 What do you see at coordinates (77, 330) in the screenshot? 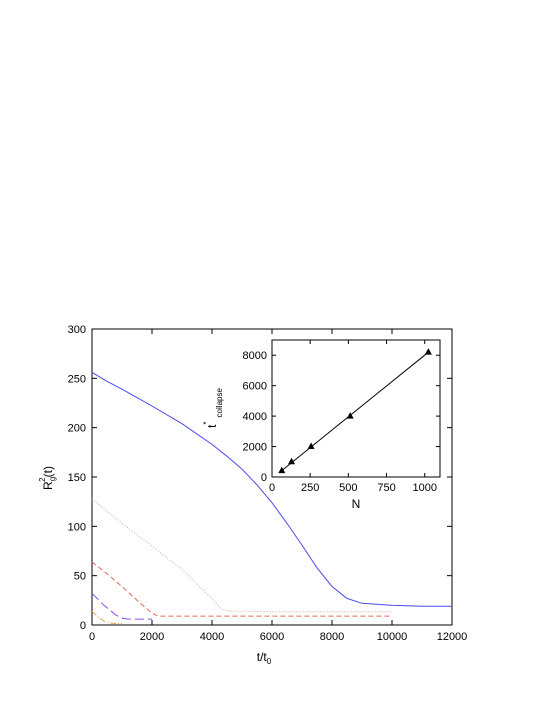
I see `main-y-tick-label: 300` at bounding box center [77, 330].